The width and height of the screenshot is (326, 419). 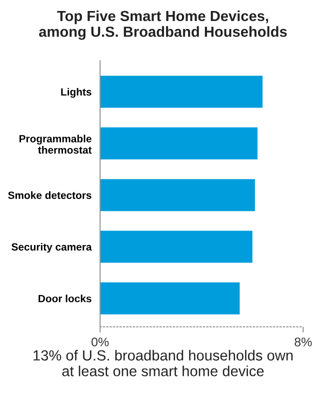 What do you see at coordinates (100, 342) in the screenshot?
I see `x-tick-label: 0%` at bounding box center [100, 342].